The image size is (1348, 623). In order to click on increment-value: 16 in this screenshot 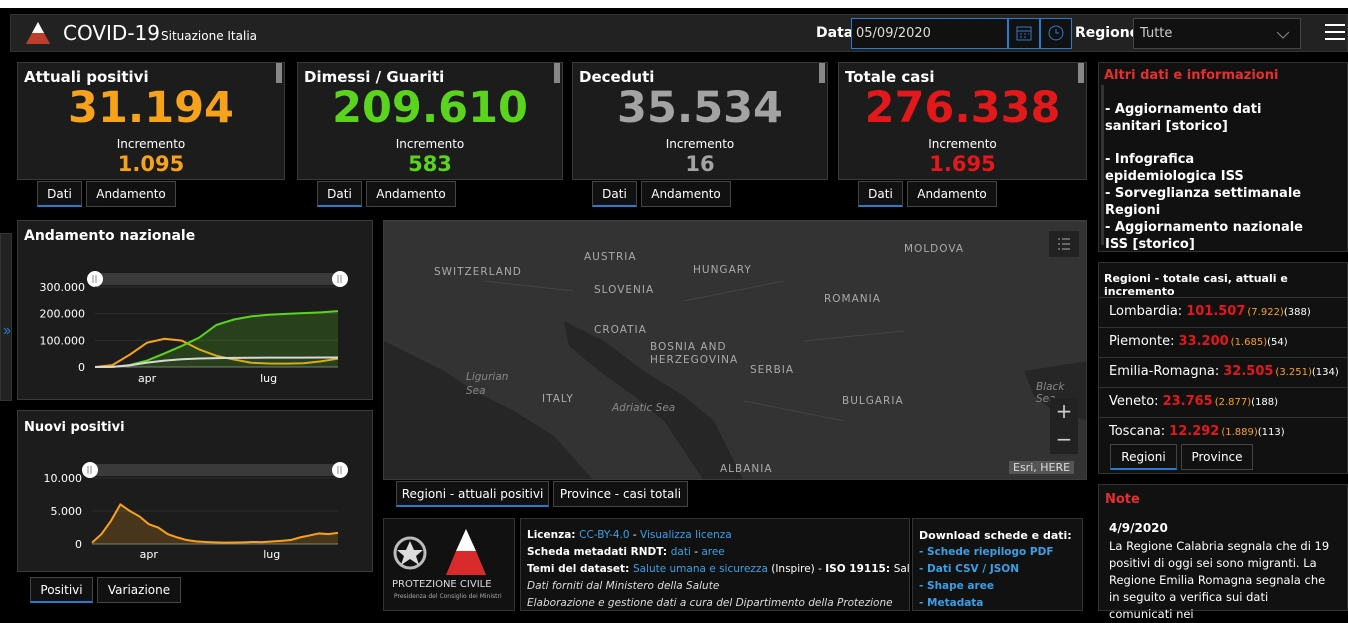, I will do `click(700, 164)`.